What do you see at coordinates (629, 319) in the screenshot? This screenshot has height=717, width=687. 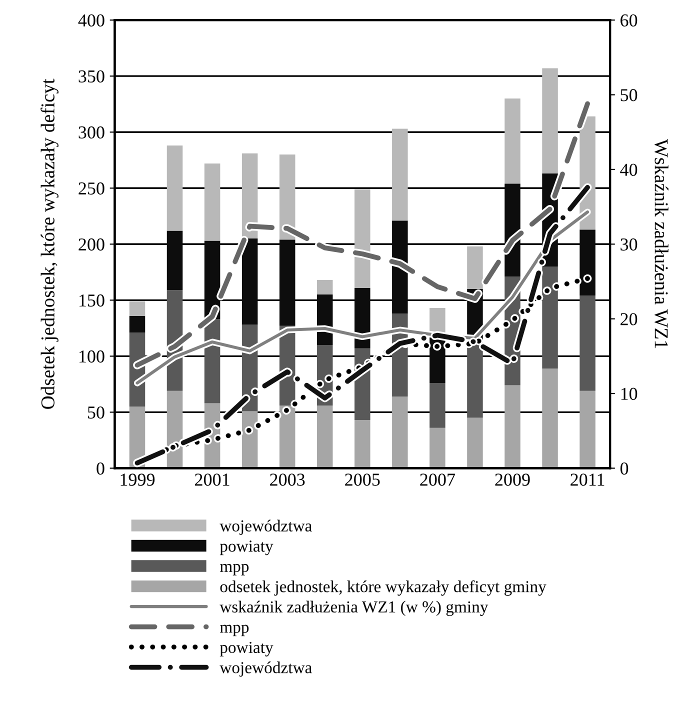 I see `y2-tick-label: 20` at bounding box center [629, 319].